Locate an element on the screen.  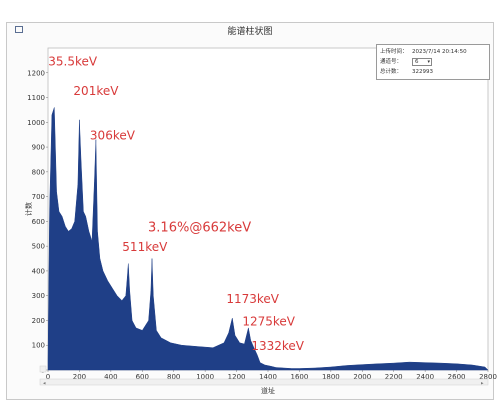
y-tick-label: 200 is located at coordinates (38, 321).